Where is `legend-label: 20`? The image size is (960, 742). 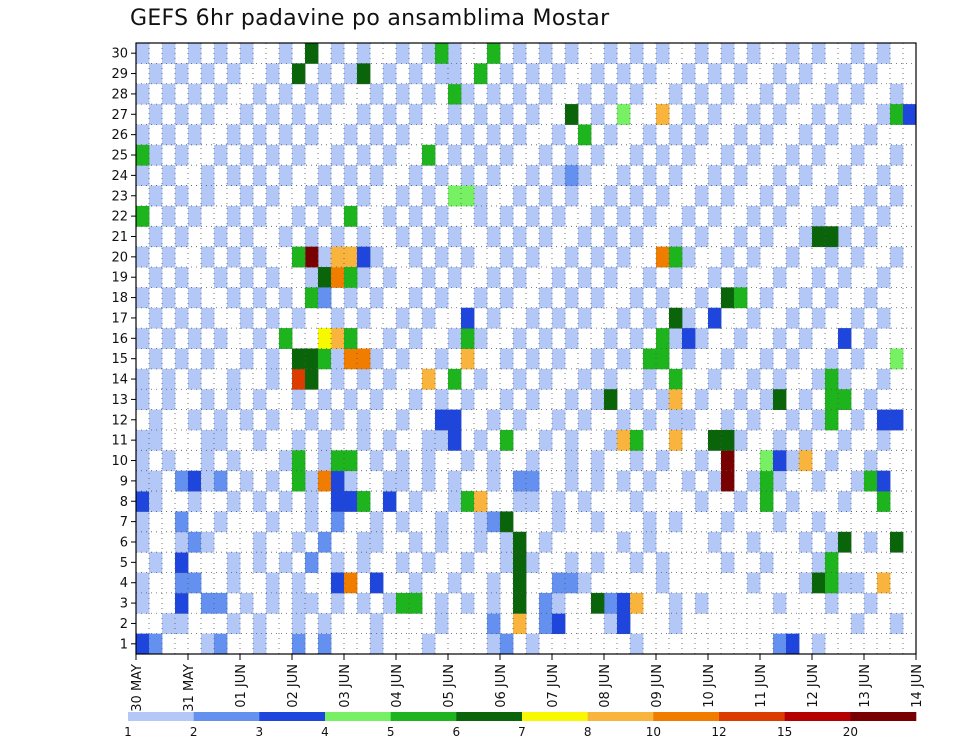 legend-label: 20 is located at coordinates (850, 732).